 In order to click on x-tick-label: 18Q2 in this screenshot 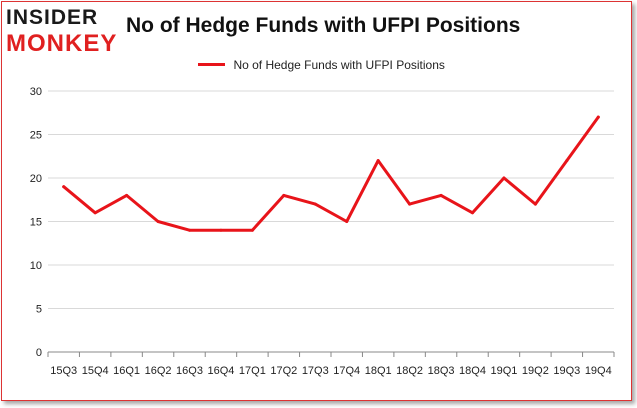, I will do `click(409, 371)`.